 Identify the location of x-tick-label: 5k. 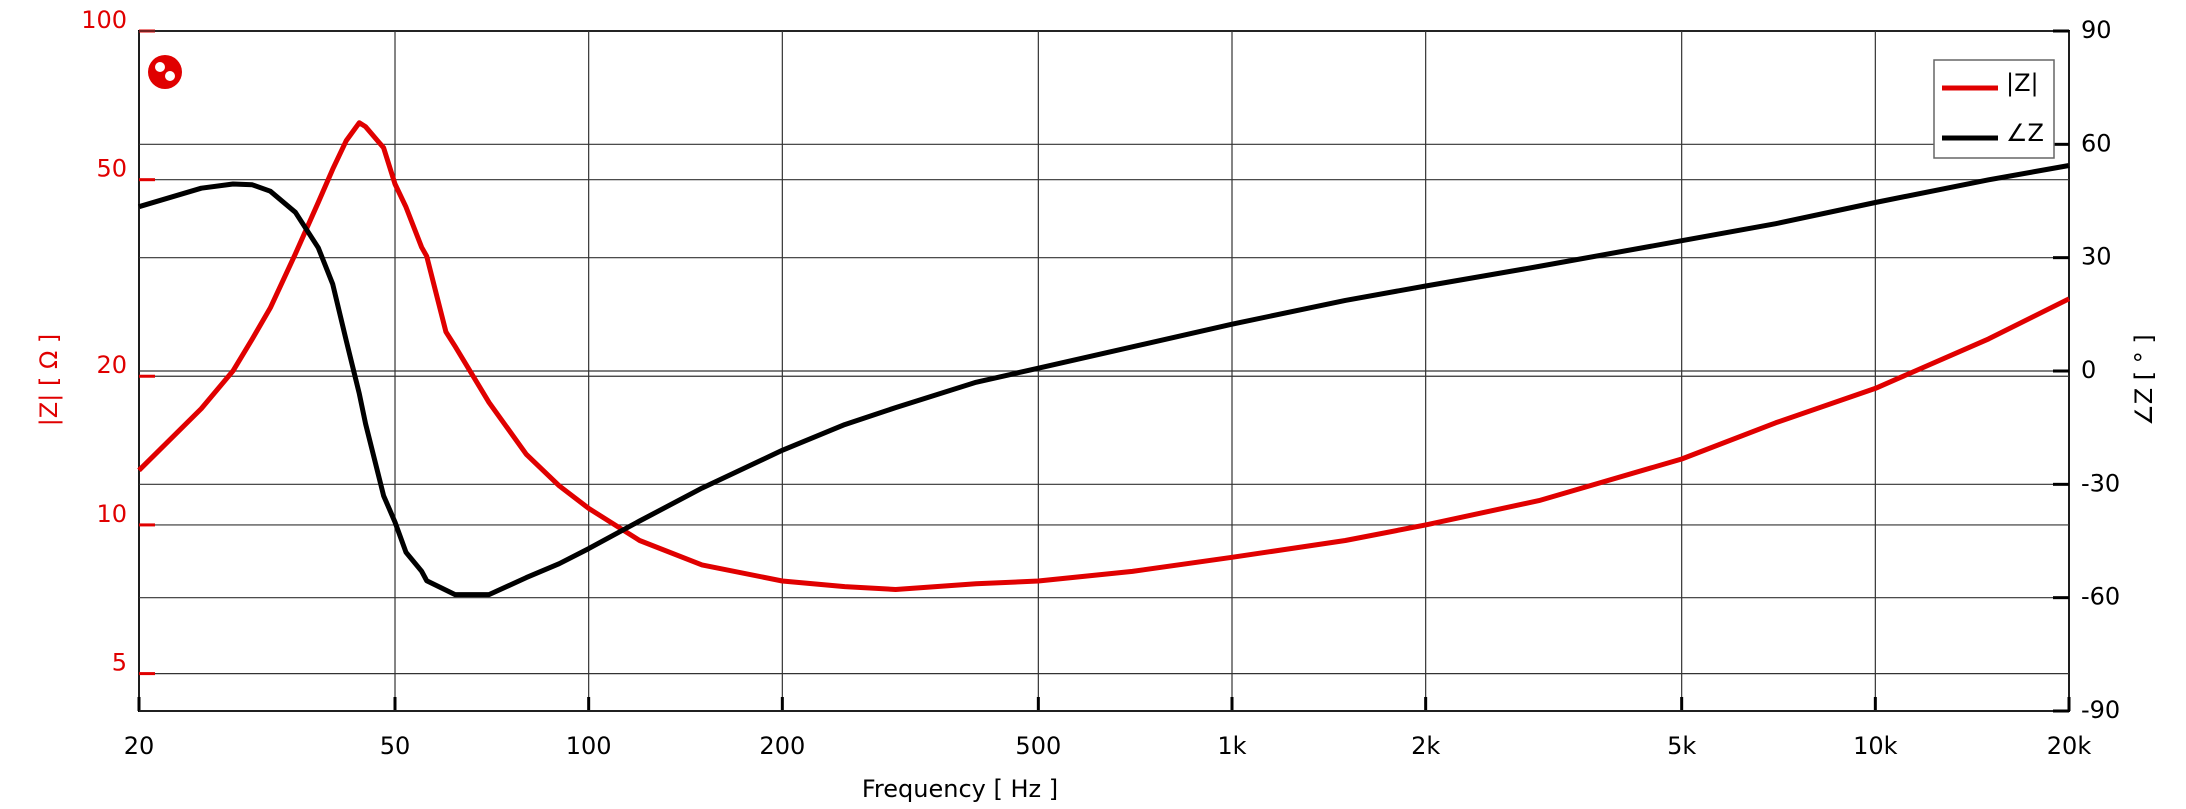
(1681, 746).